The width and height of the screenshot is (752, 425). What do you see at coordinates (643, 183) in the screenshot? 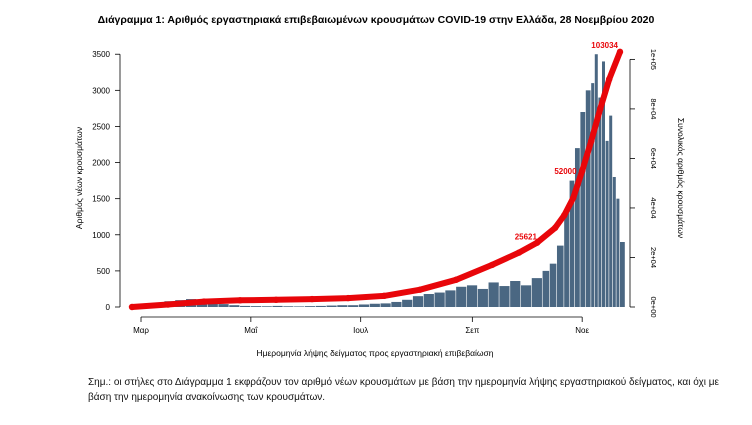
I see `y-axis-right: 0e+00 2e+04 4e+04 6e+04 8e+04 1e+05` at bounding box center [643, 183].